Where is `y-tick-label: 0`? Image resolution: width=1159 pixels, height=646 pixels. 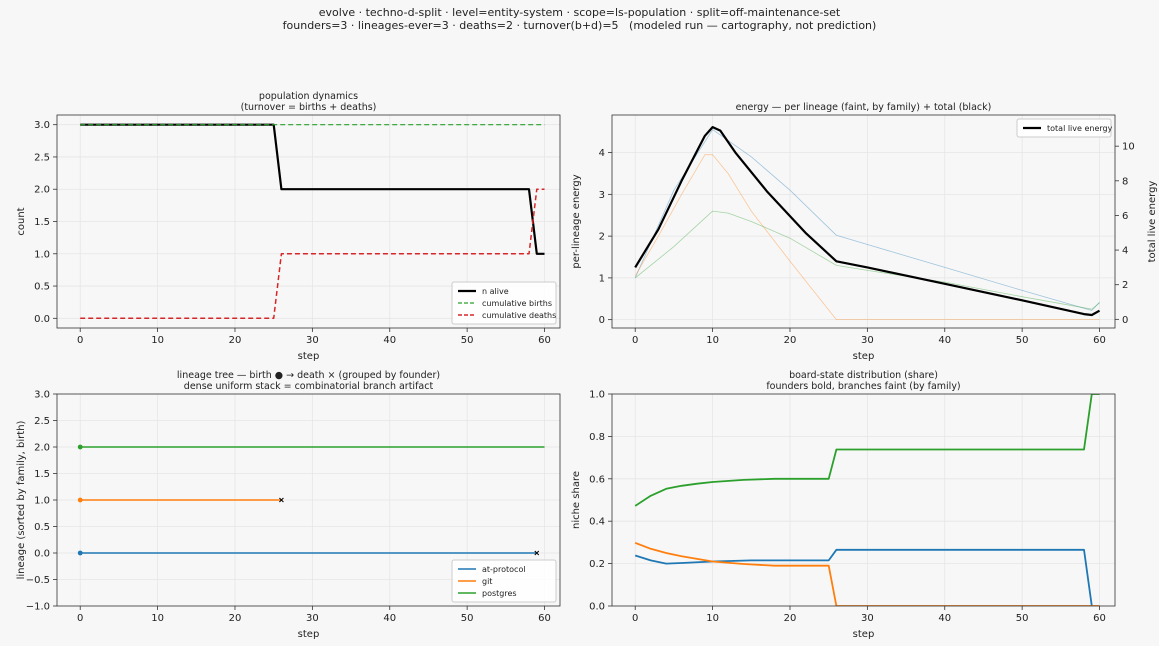 y-tick-label: 0 is located at coordinates (602, 320).